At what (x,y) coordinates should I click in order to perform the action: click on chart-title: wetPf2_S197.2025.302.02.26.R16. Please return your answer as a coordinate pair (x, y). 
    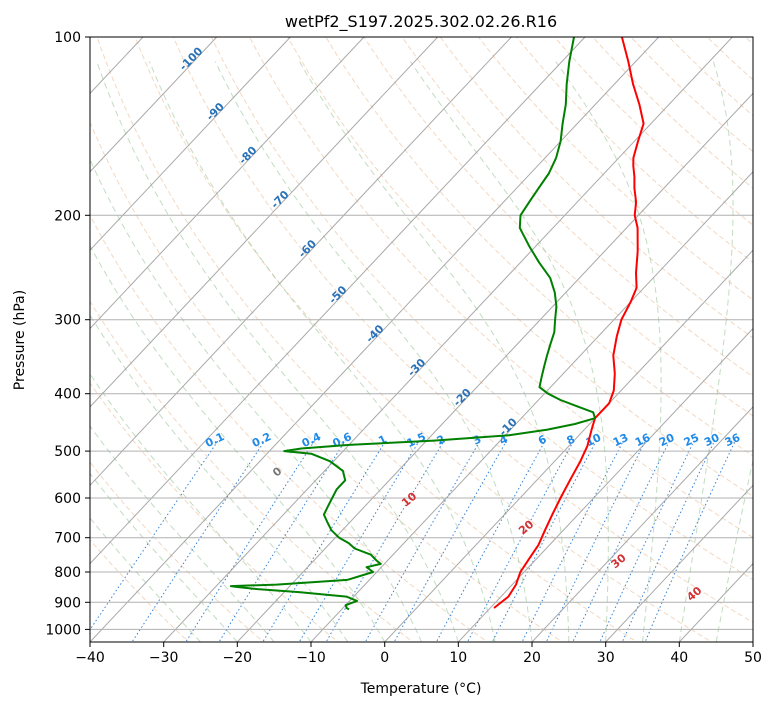
    Looking at the image, I should click on (421, 22).